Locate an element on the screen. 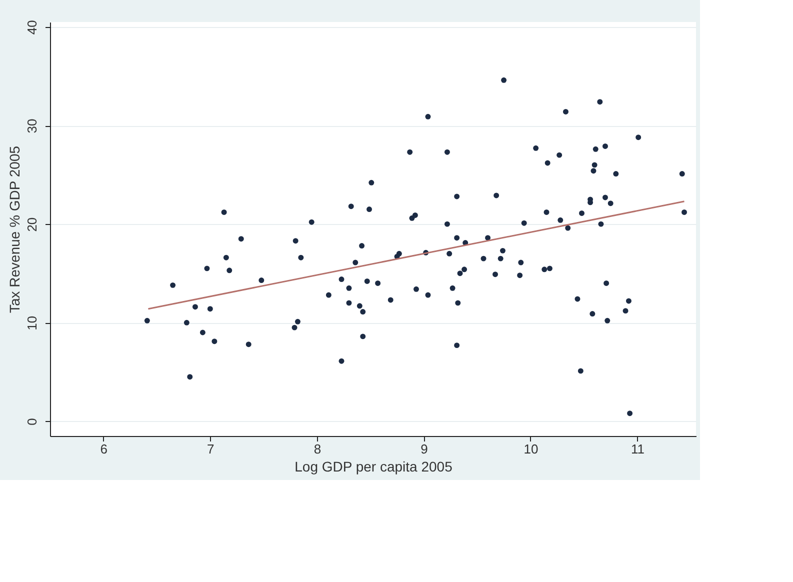 The image size is (793, 582). x-tick-label: 9 is located at coordinates (424, 449).